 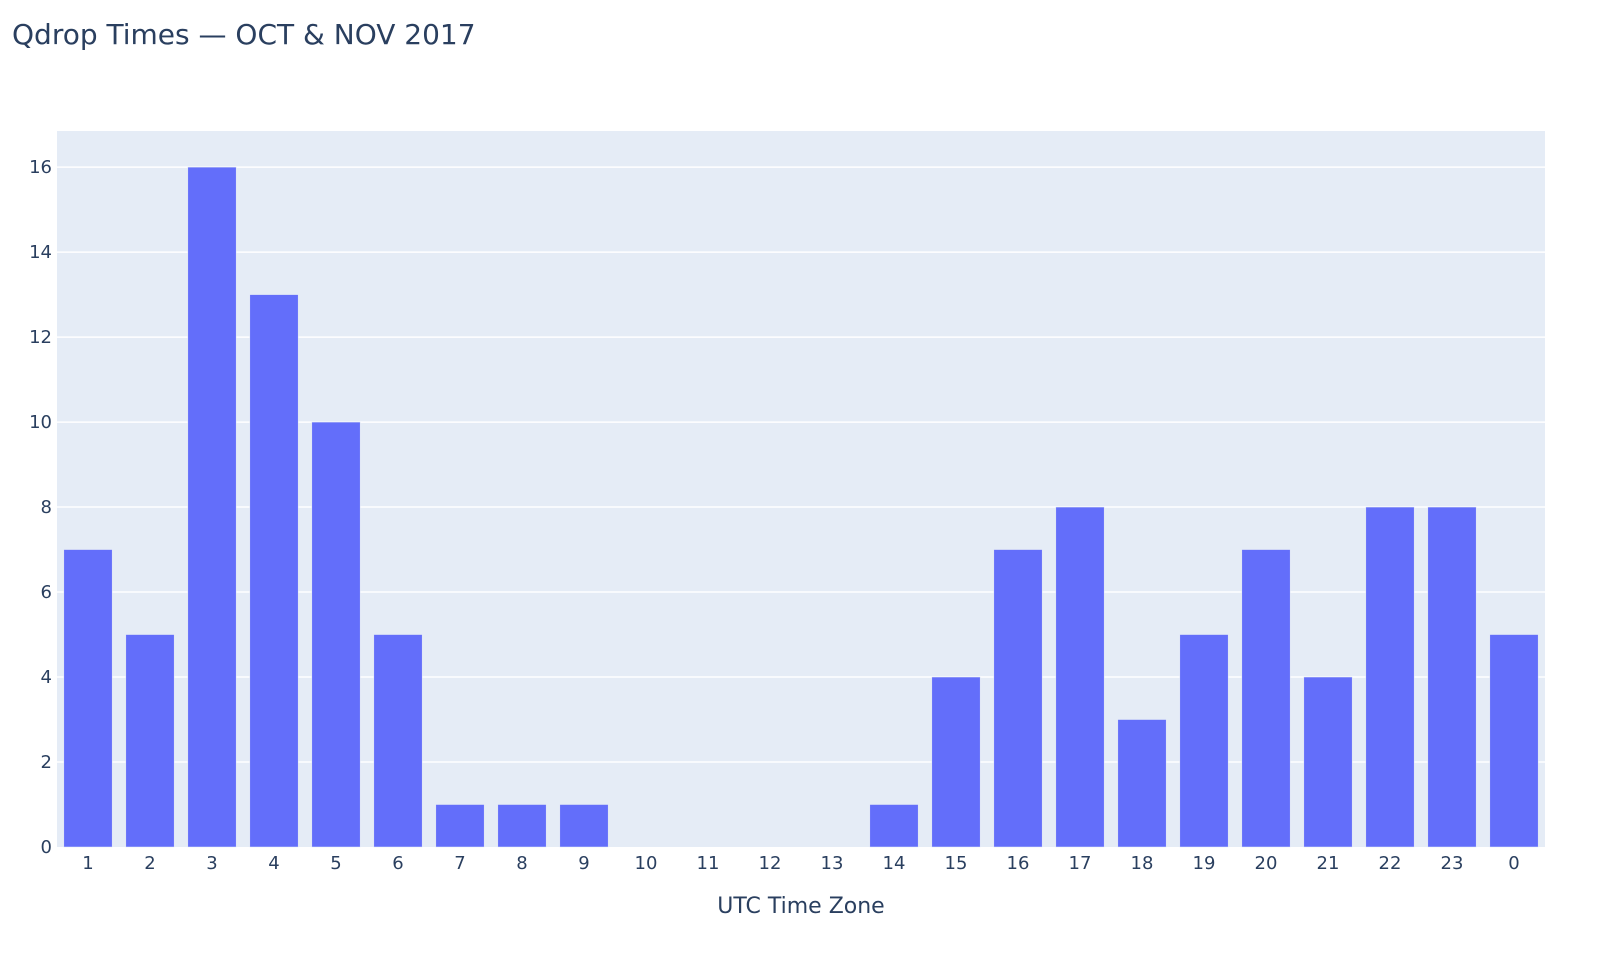 What do you see at coordinates (800, 863) in the screenshot?
I see `x-axis-ticks: 1 2 3 4 5 6 7 8 9 10 11 12 13 14 15 16 17 18 19 20 21 22 23 0` at bounding box center [800, 863].